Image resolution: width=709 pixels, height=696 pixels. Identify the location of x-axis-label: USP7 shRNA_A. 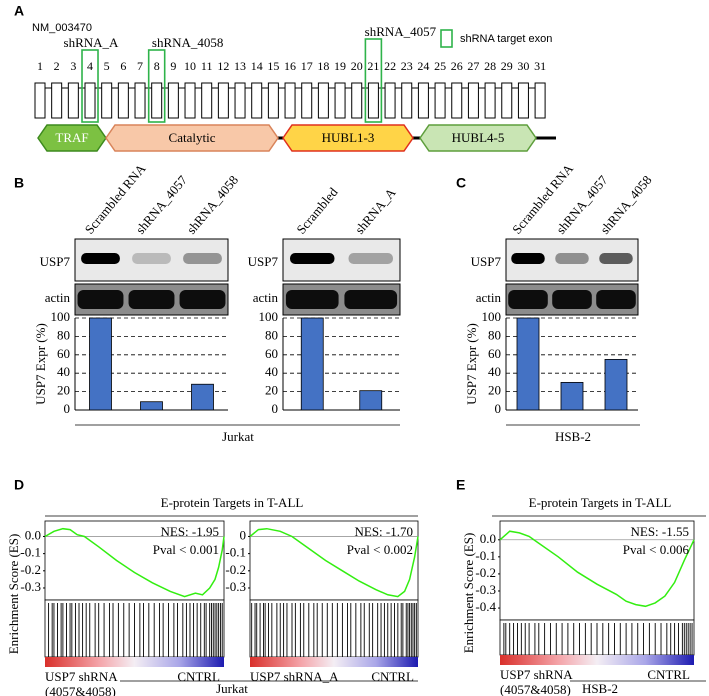
(294, 676).